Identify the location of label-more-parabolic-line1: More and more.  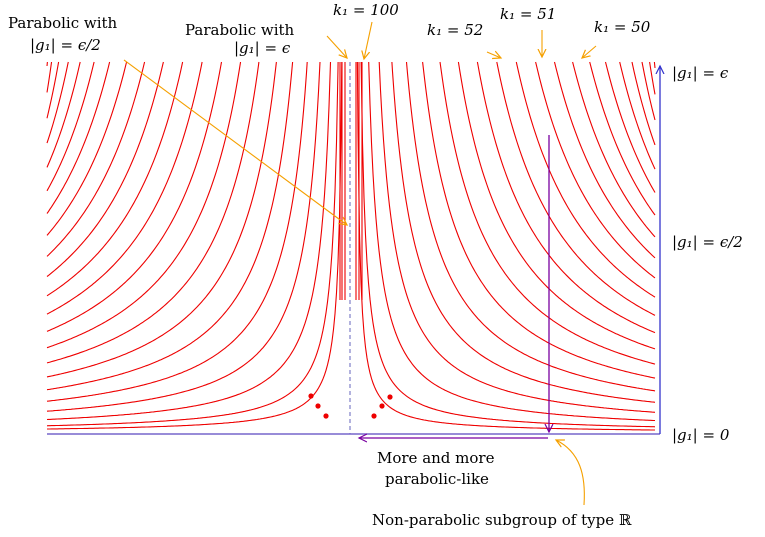
(436, 458).